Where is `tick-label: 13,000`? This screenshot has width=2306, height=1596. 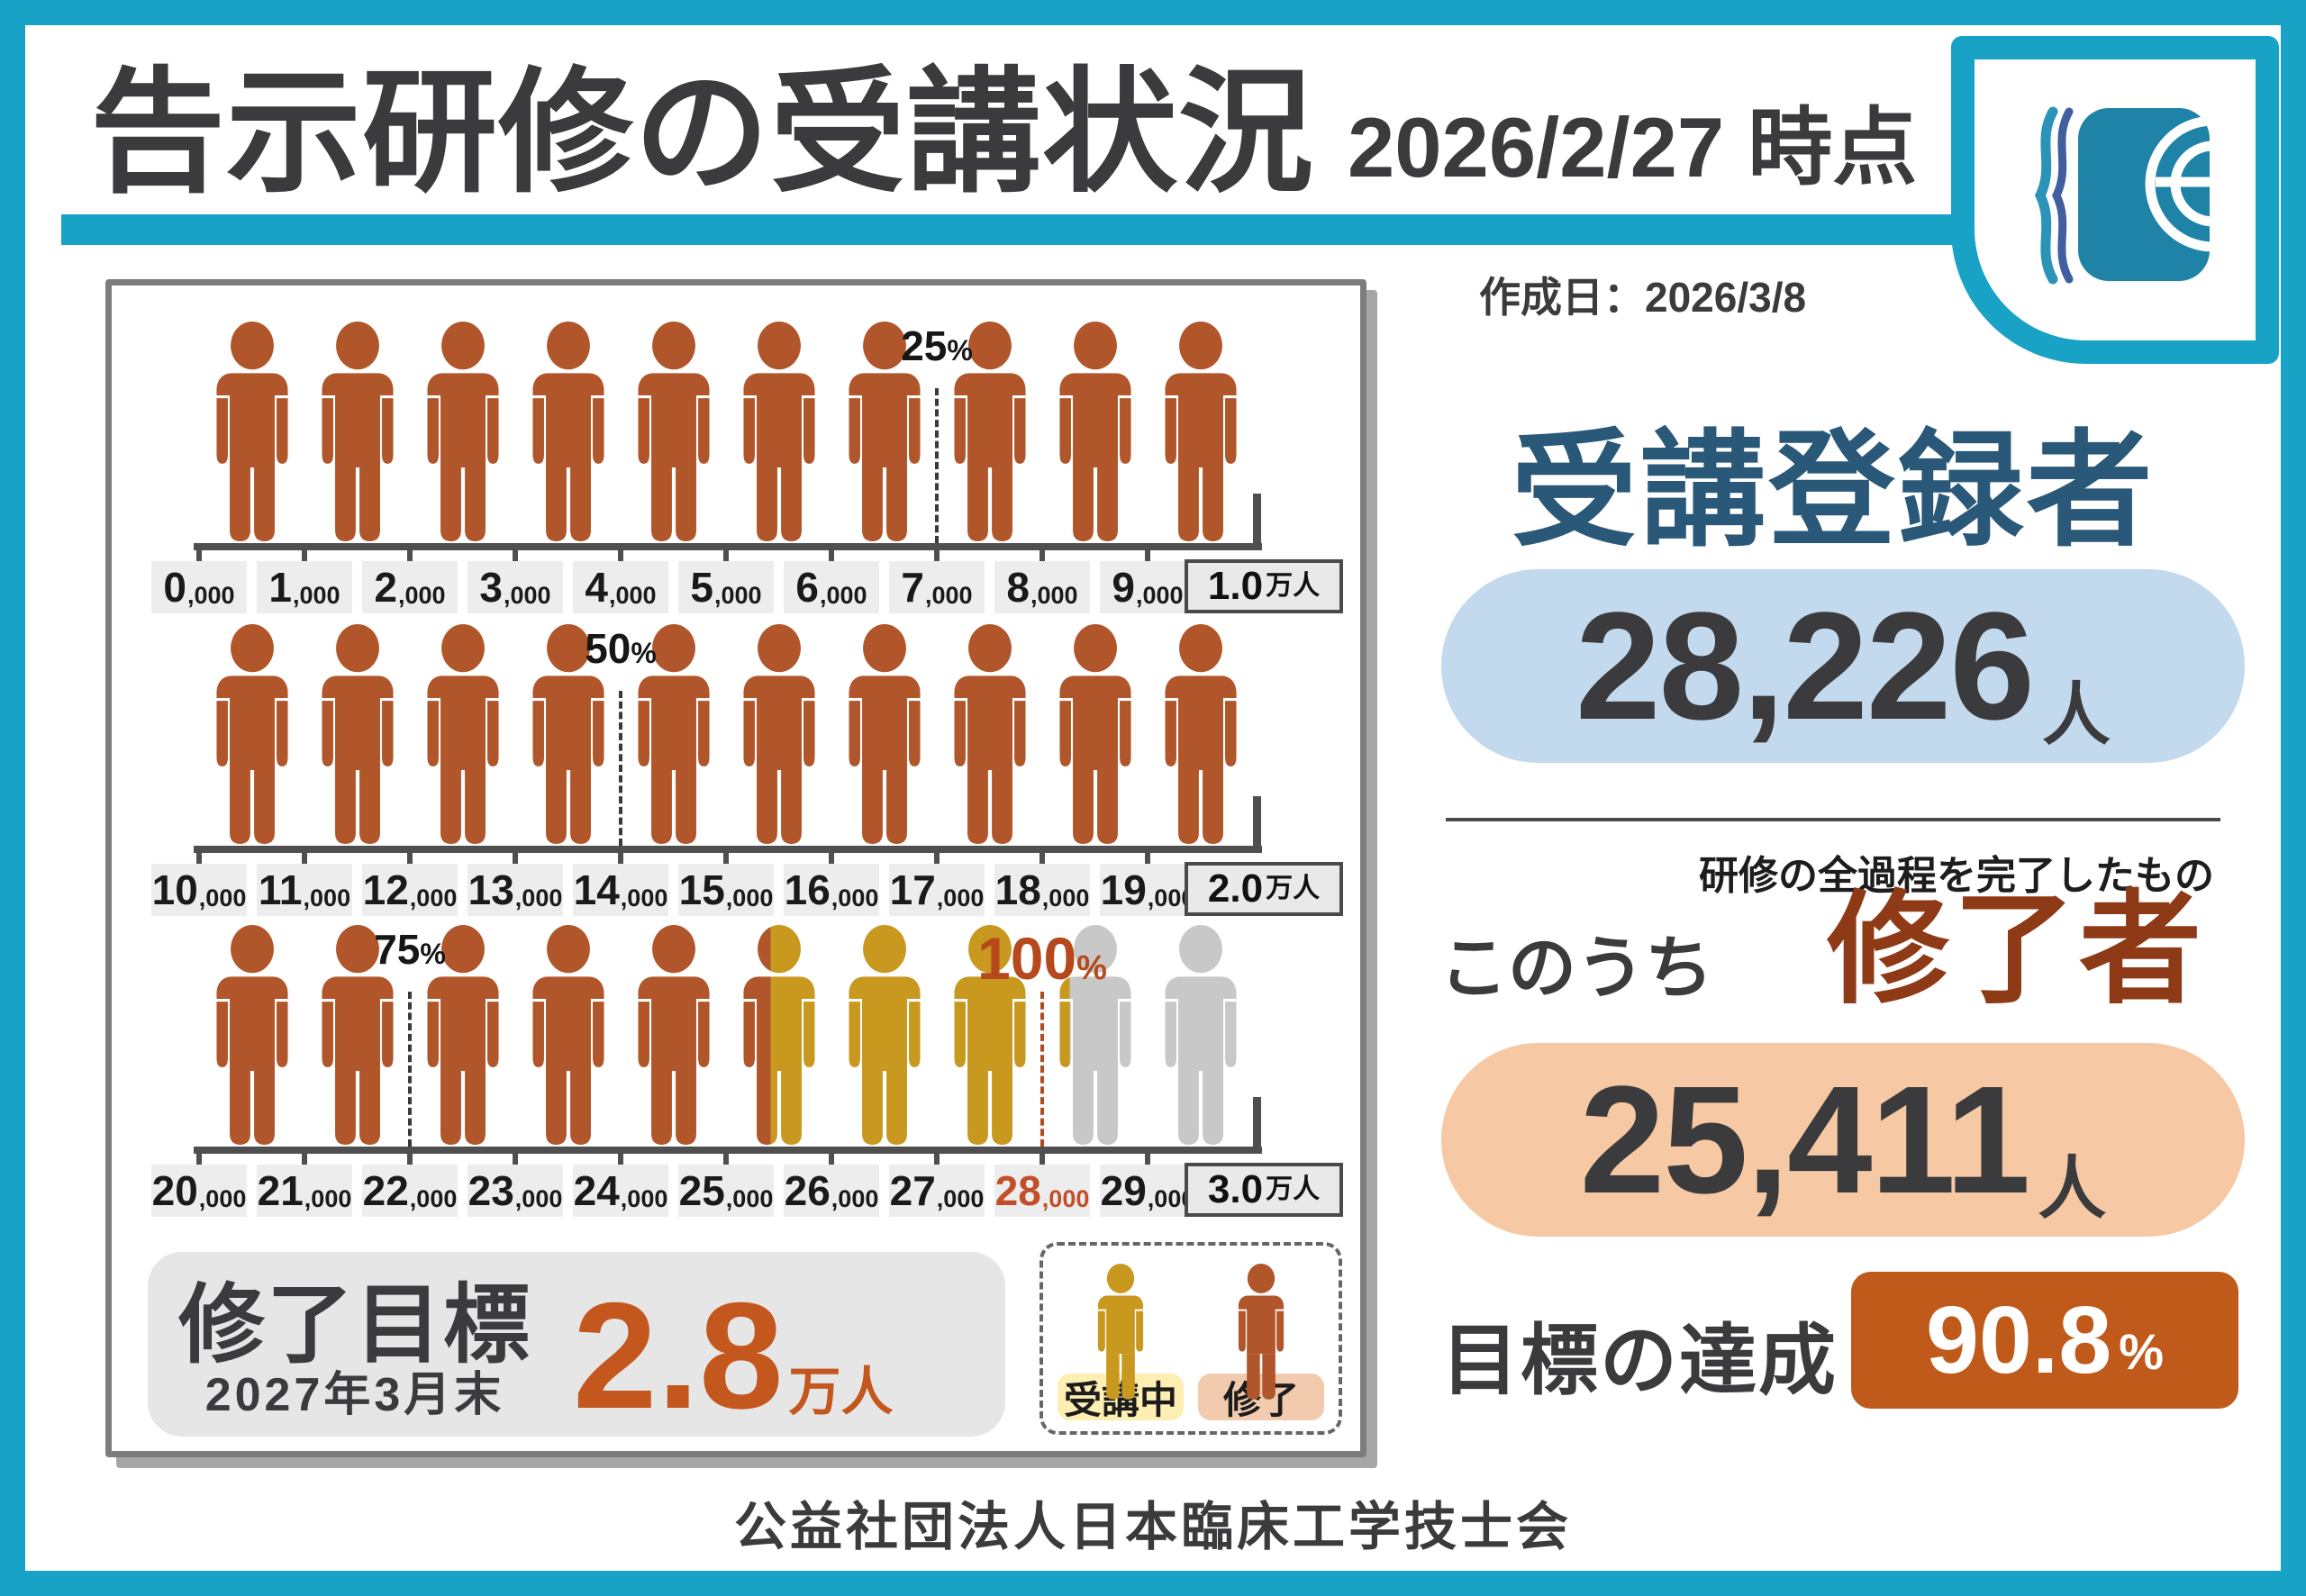
tick-label: 13,000 is located at coordinates (515, 890).